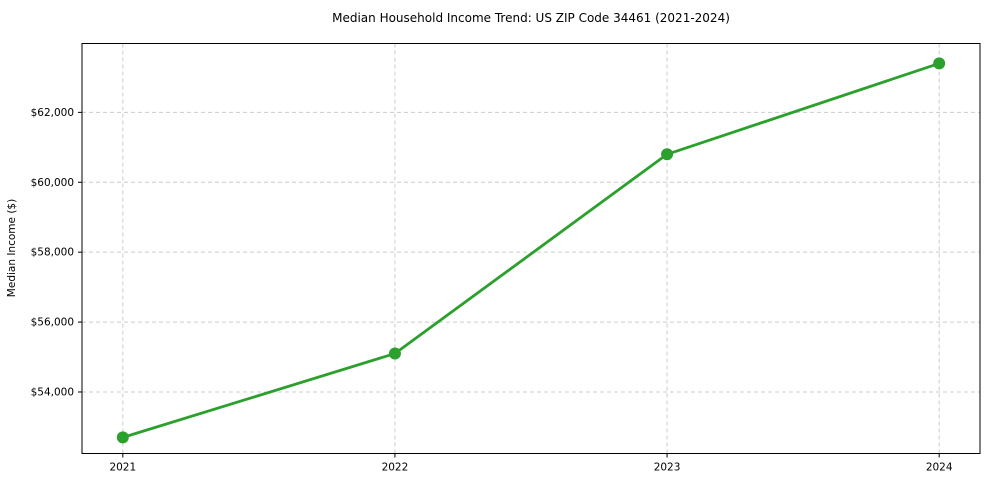 The image size is (989, 490). Describe the element at coordinates (52, 113) in the screenshot. I see `y-tick-label: $62,000` at that location.